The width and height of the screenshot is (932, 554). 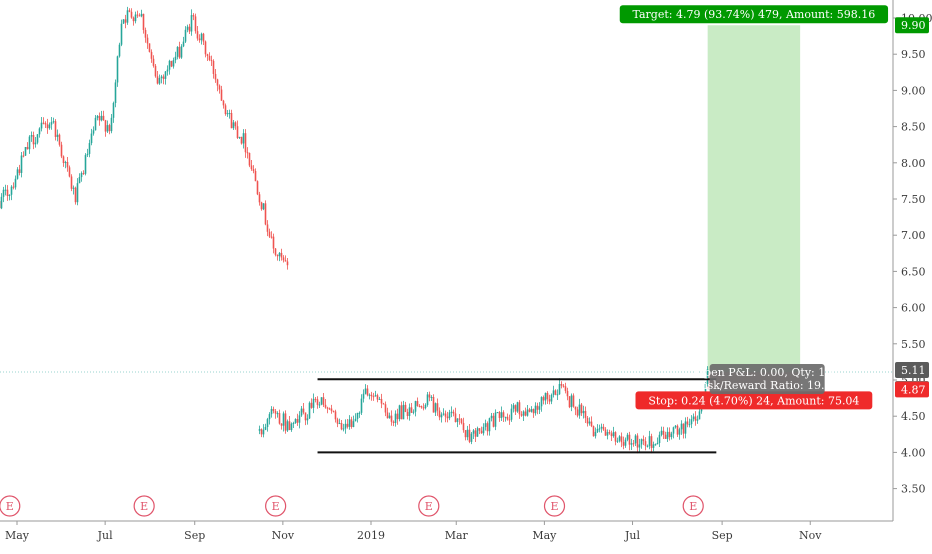 I want to click on price-badge-label: 5.11, so click(x=913, y=370).